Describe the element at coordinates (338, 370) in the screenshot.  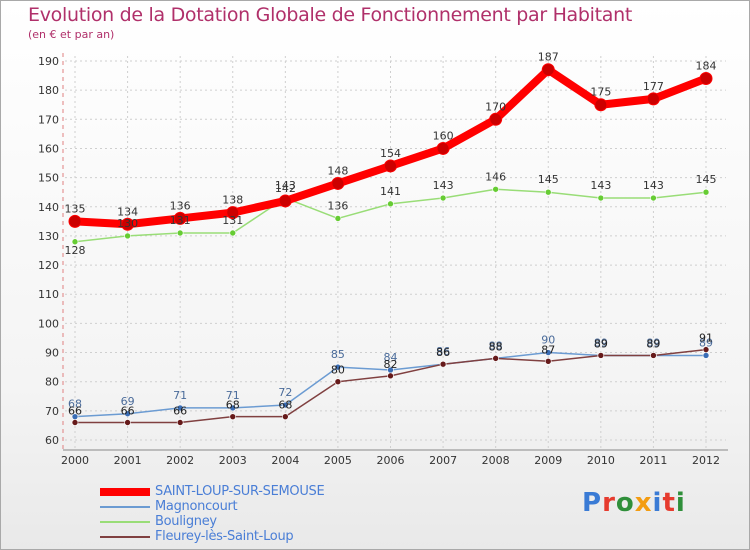
I see `data-label: 80` at that location.